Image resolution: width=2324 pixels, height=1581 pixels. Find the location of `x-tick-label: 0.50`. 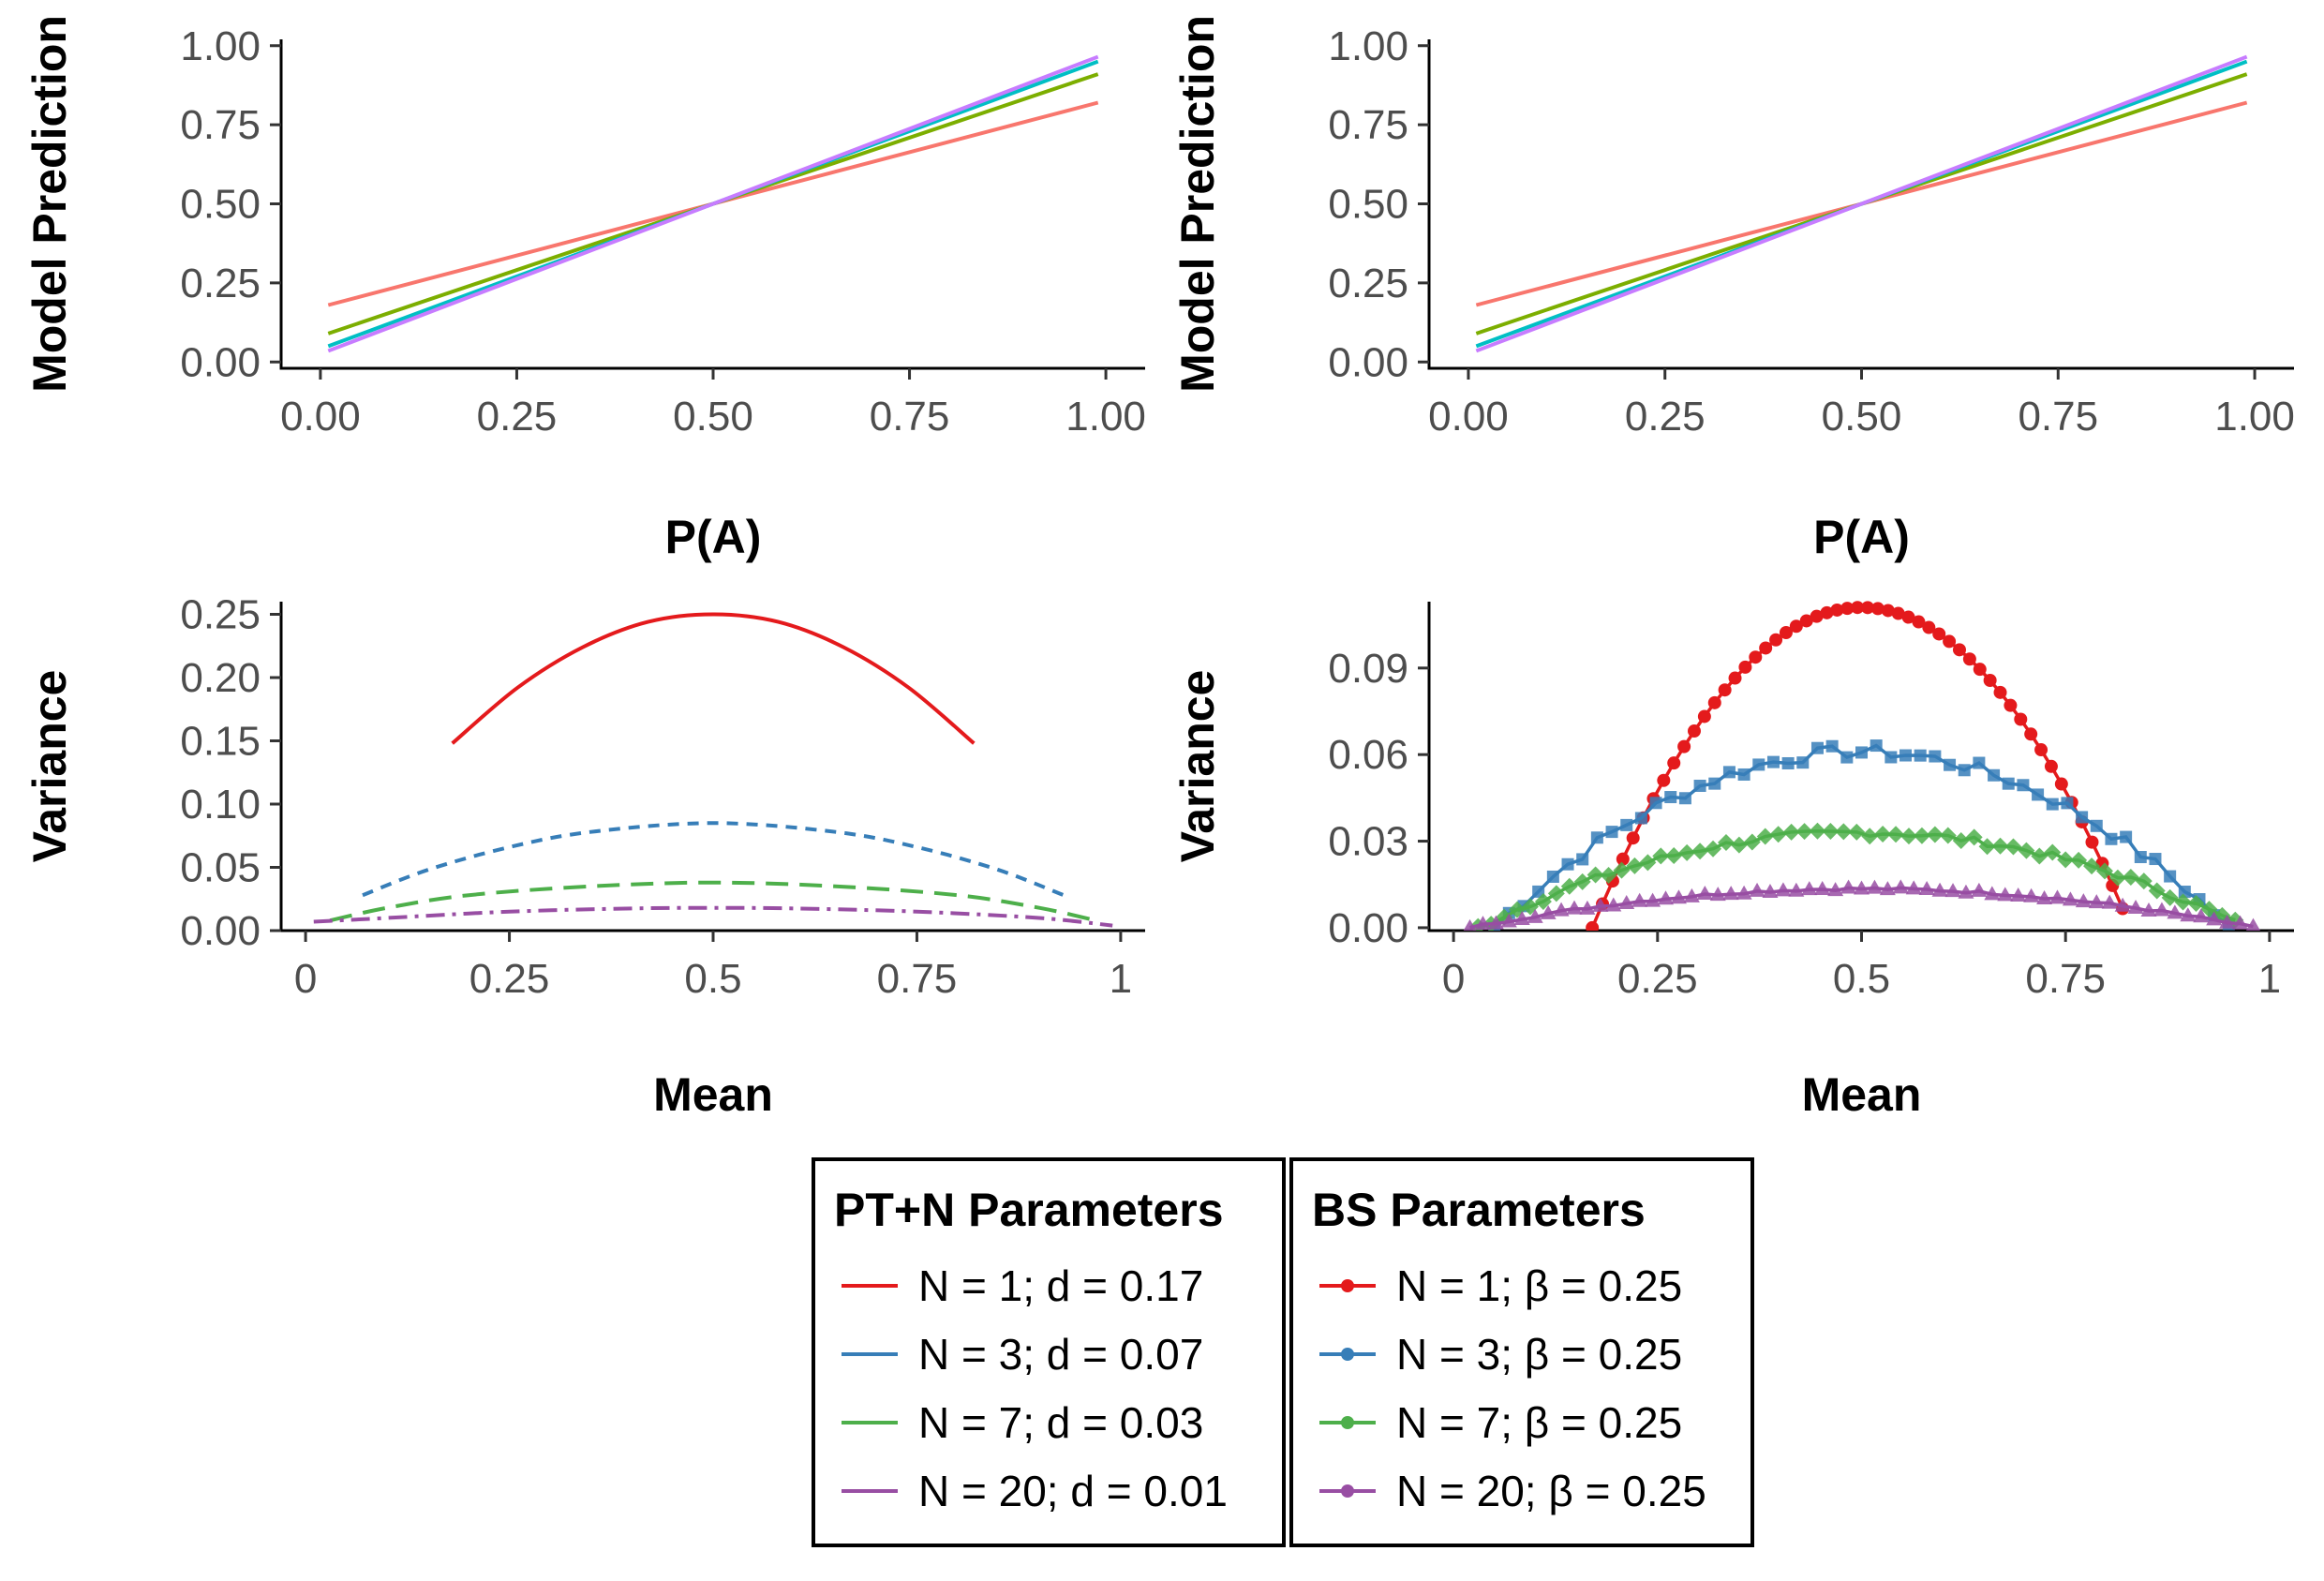

x-tick-label: 0.50 is located at coordinates (1862, 417).